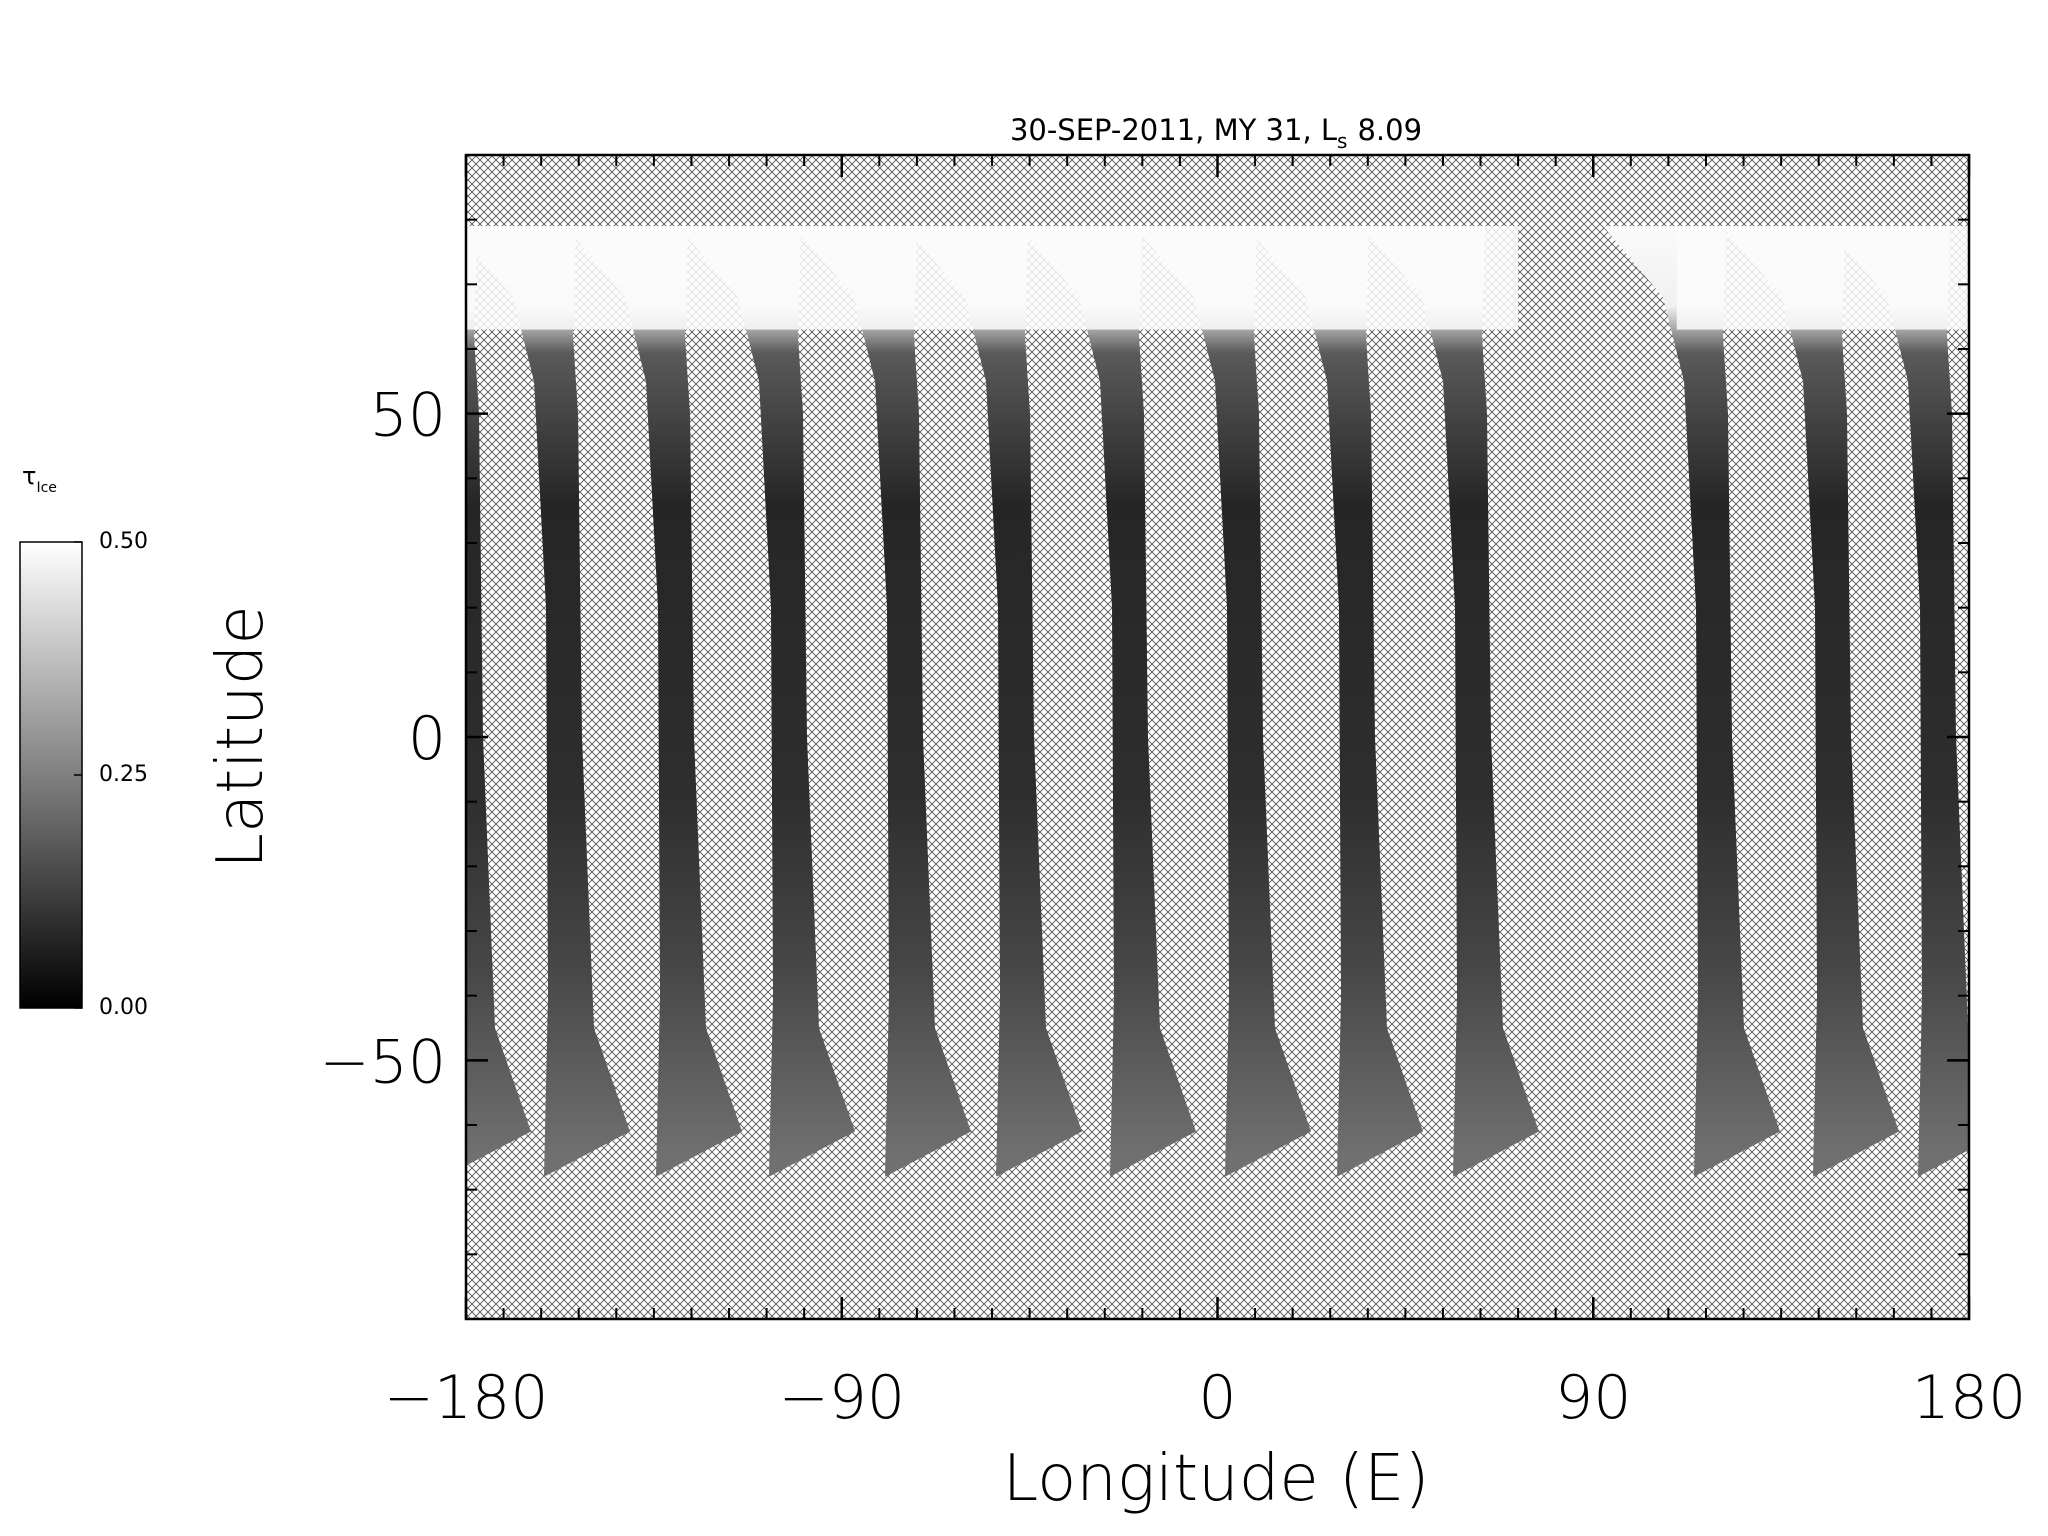 The height and width of the screenshot is (1536, 2048). I want to click on y-tick-label: −50, so click(382, 1062).